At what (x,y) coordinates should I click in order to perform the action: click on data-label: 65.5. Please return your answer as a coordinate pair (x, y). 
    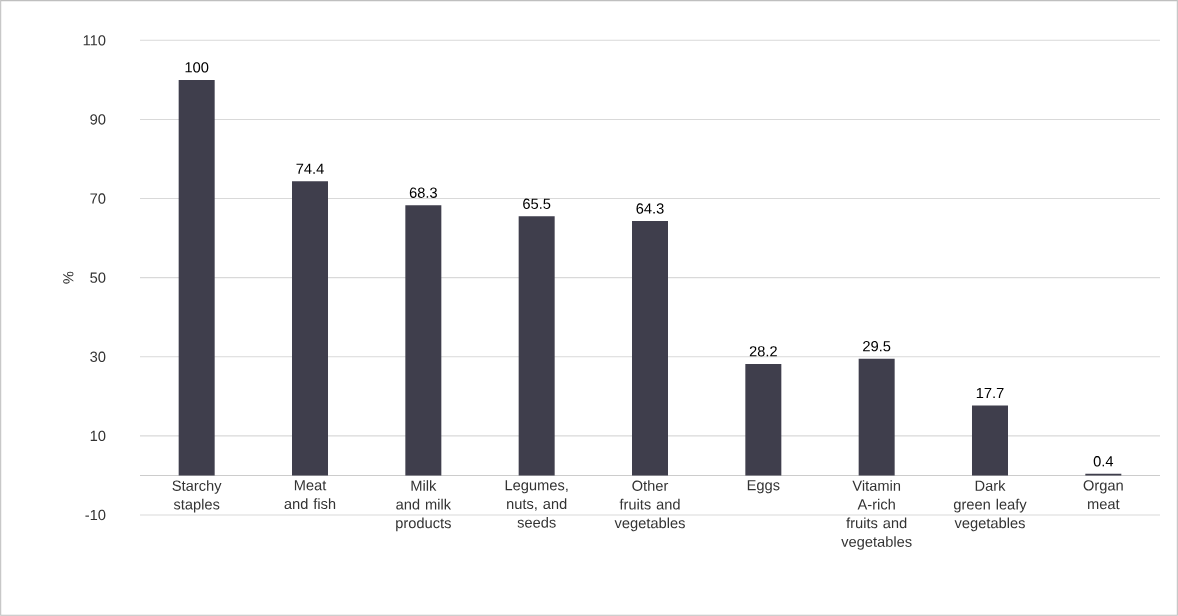
    Looking at the image, I should click on (537, 203).